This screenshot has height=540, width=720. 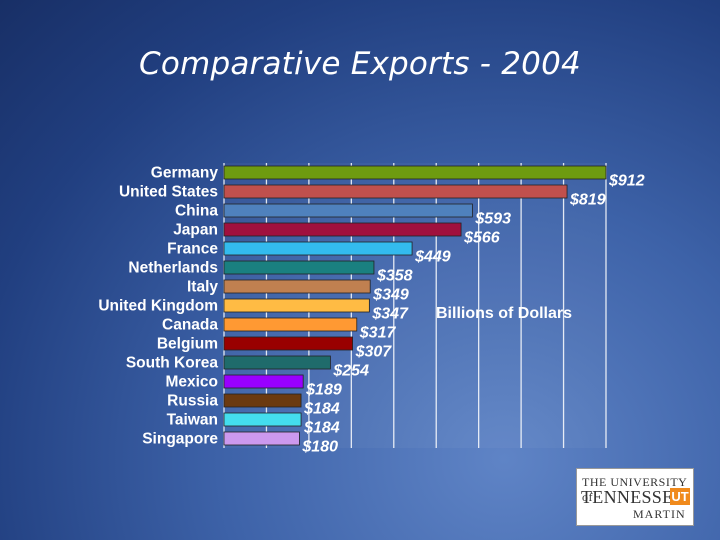 I want to click on university-logo: THE UNIVERSITY of TENNESSEE UT MARTIN, so click(x=635, y=497).